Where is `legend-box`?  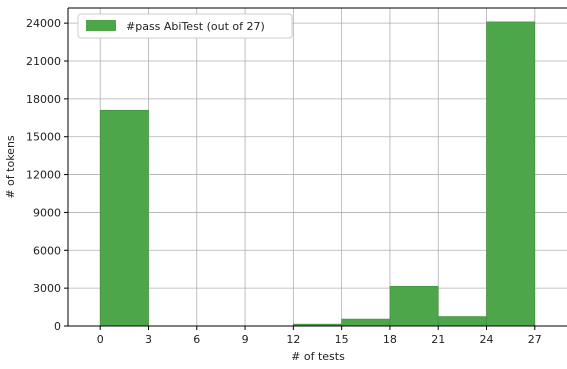 legend-box is located at coordinates (185, 26).